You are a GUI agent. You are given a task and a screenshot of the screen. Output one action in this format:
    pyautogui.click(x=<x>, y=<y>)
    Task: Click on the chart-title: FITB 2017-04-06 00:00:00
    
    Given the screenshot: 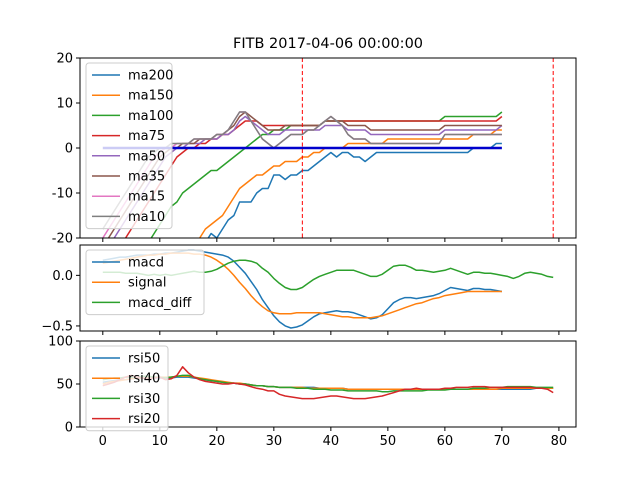 What is the action you would take?
    pyautogui.click(x=328, y=44)
    